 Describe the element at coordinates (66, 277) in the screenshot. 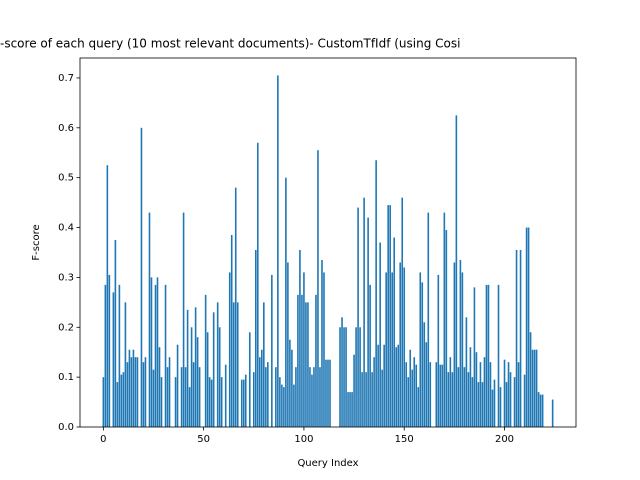

I see `y-tick-label: 0.3` at that location.